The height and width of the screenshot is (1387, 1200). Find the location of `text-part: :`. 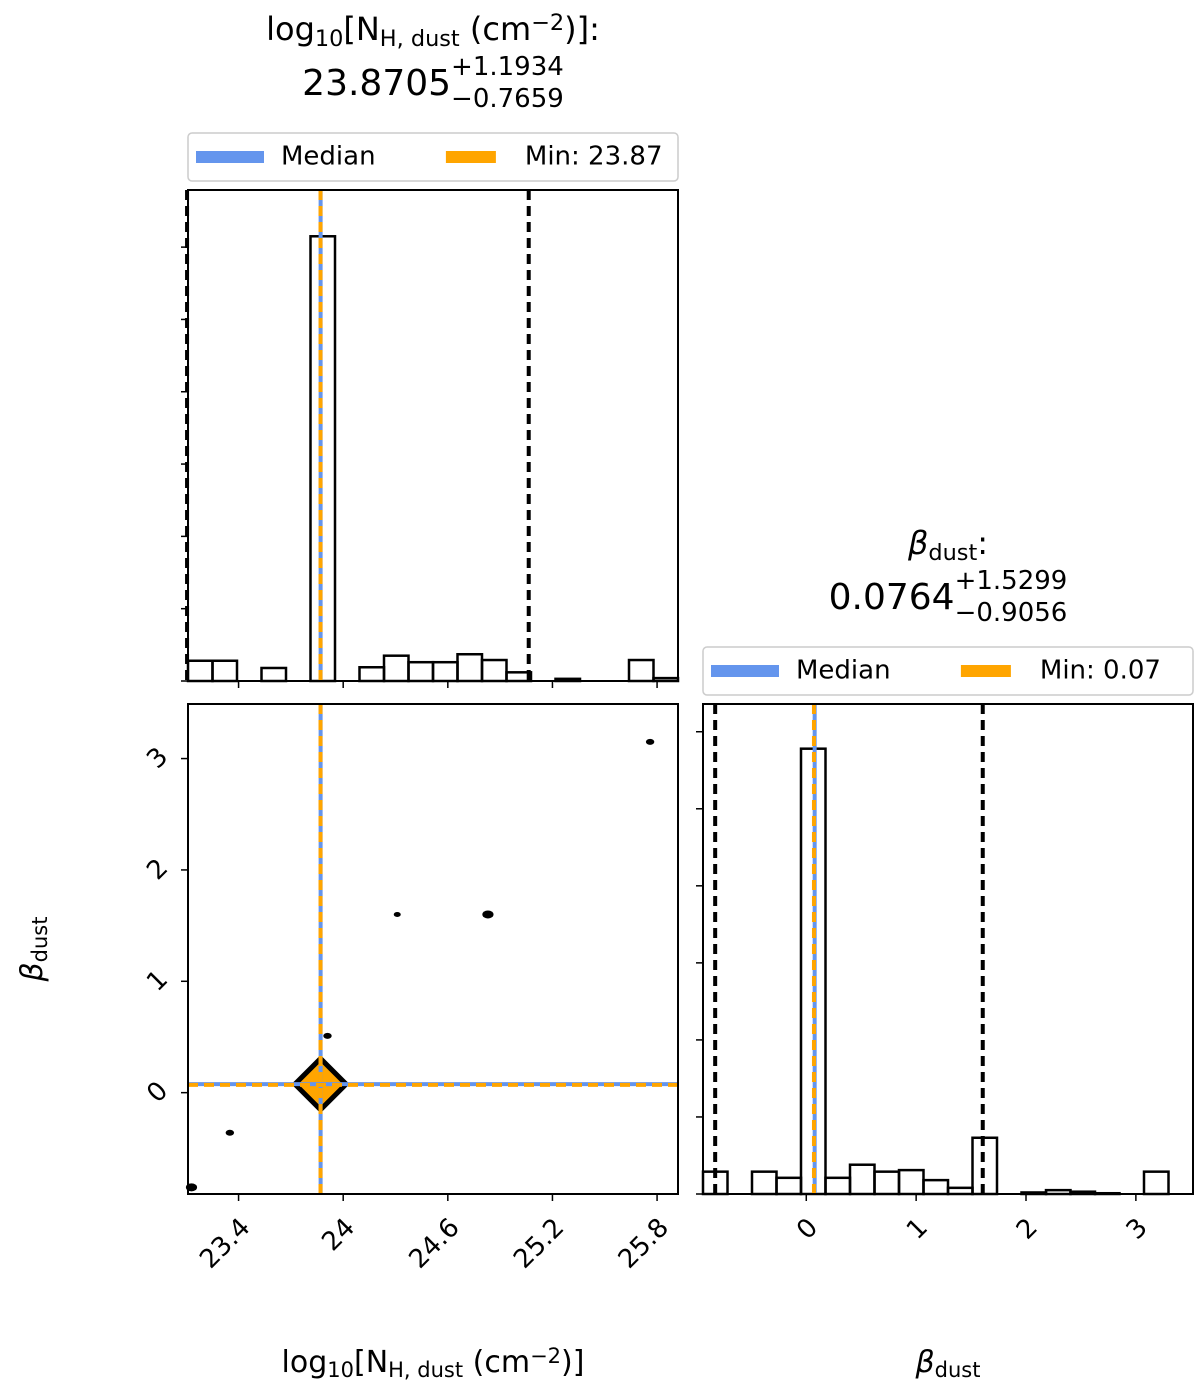

text-part: : is located at coordinates (982, 543).